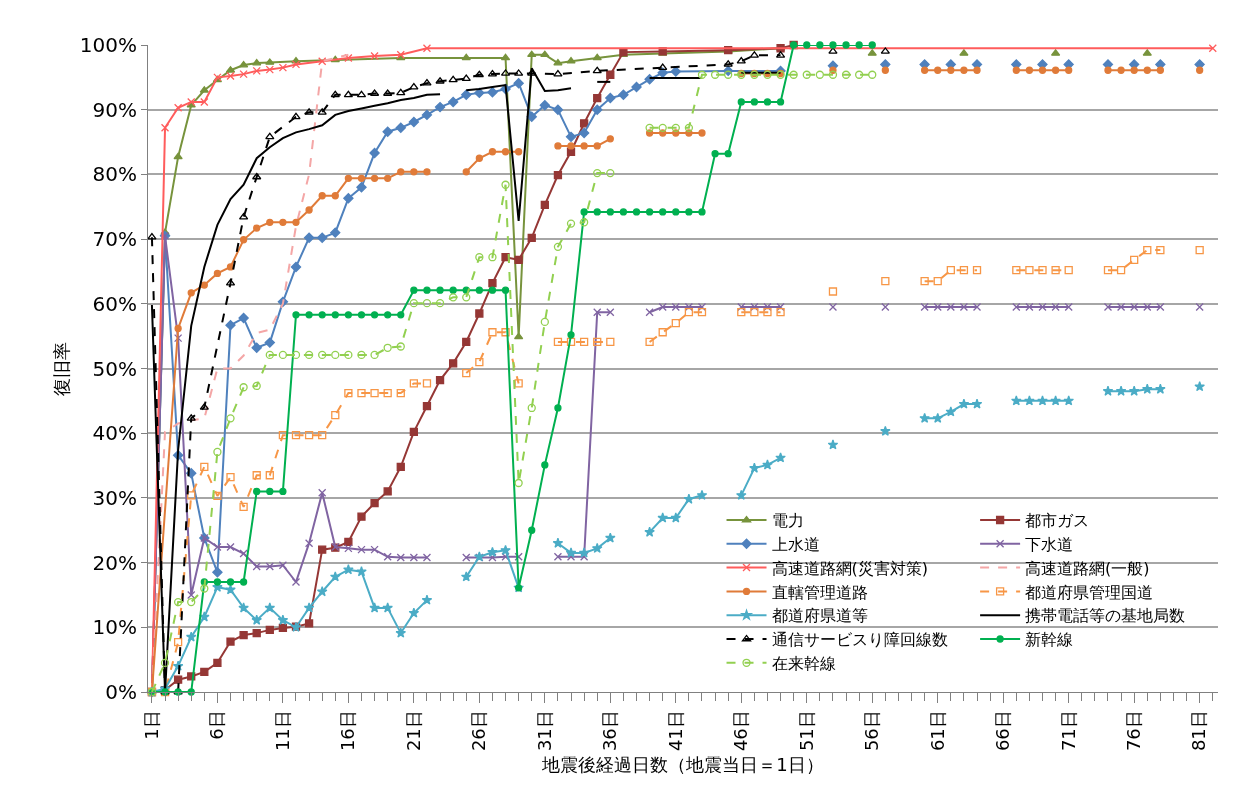 The image size is (1252, 812). Describe the element at coordinates (741, 731) in the screenshot. I see `x-tick-label: 46日` at that location.